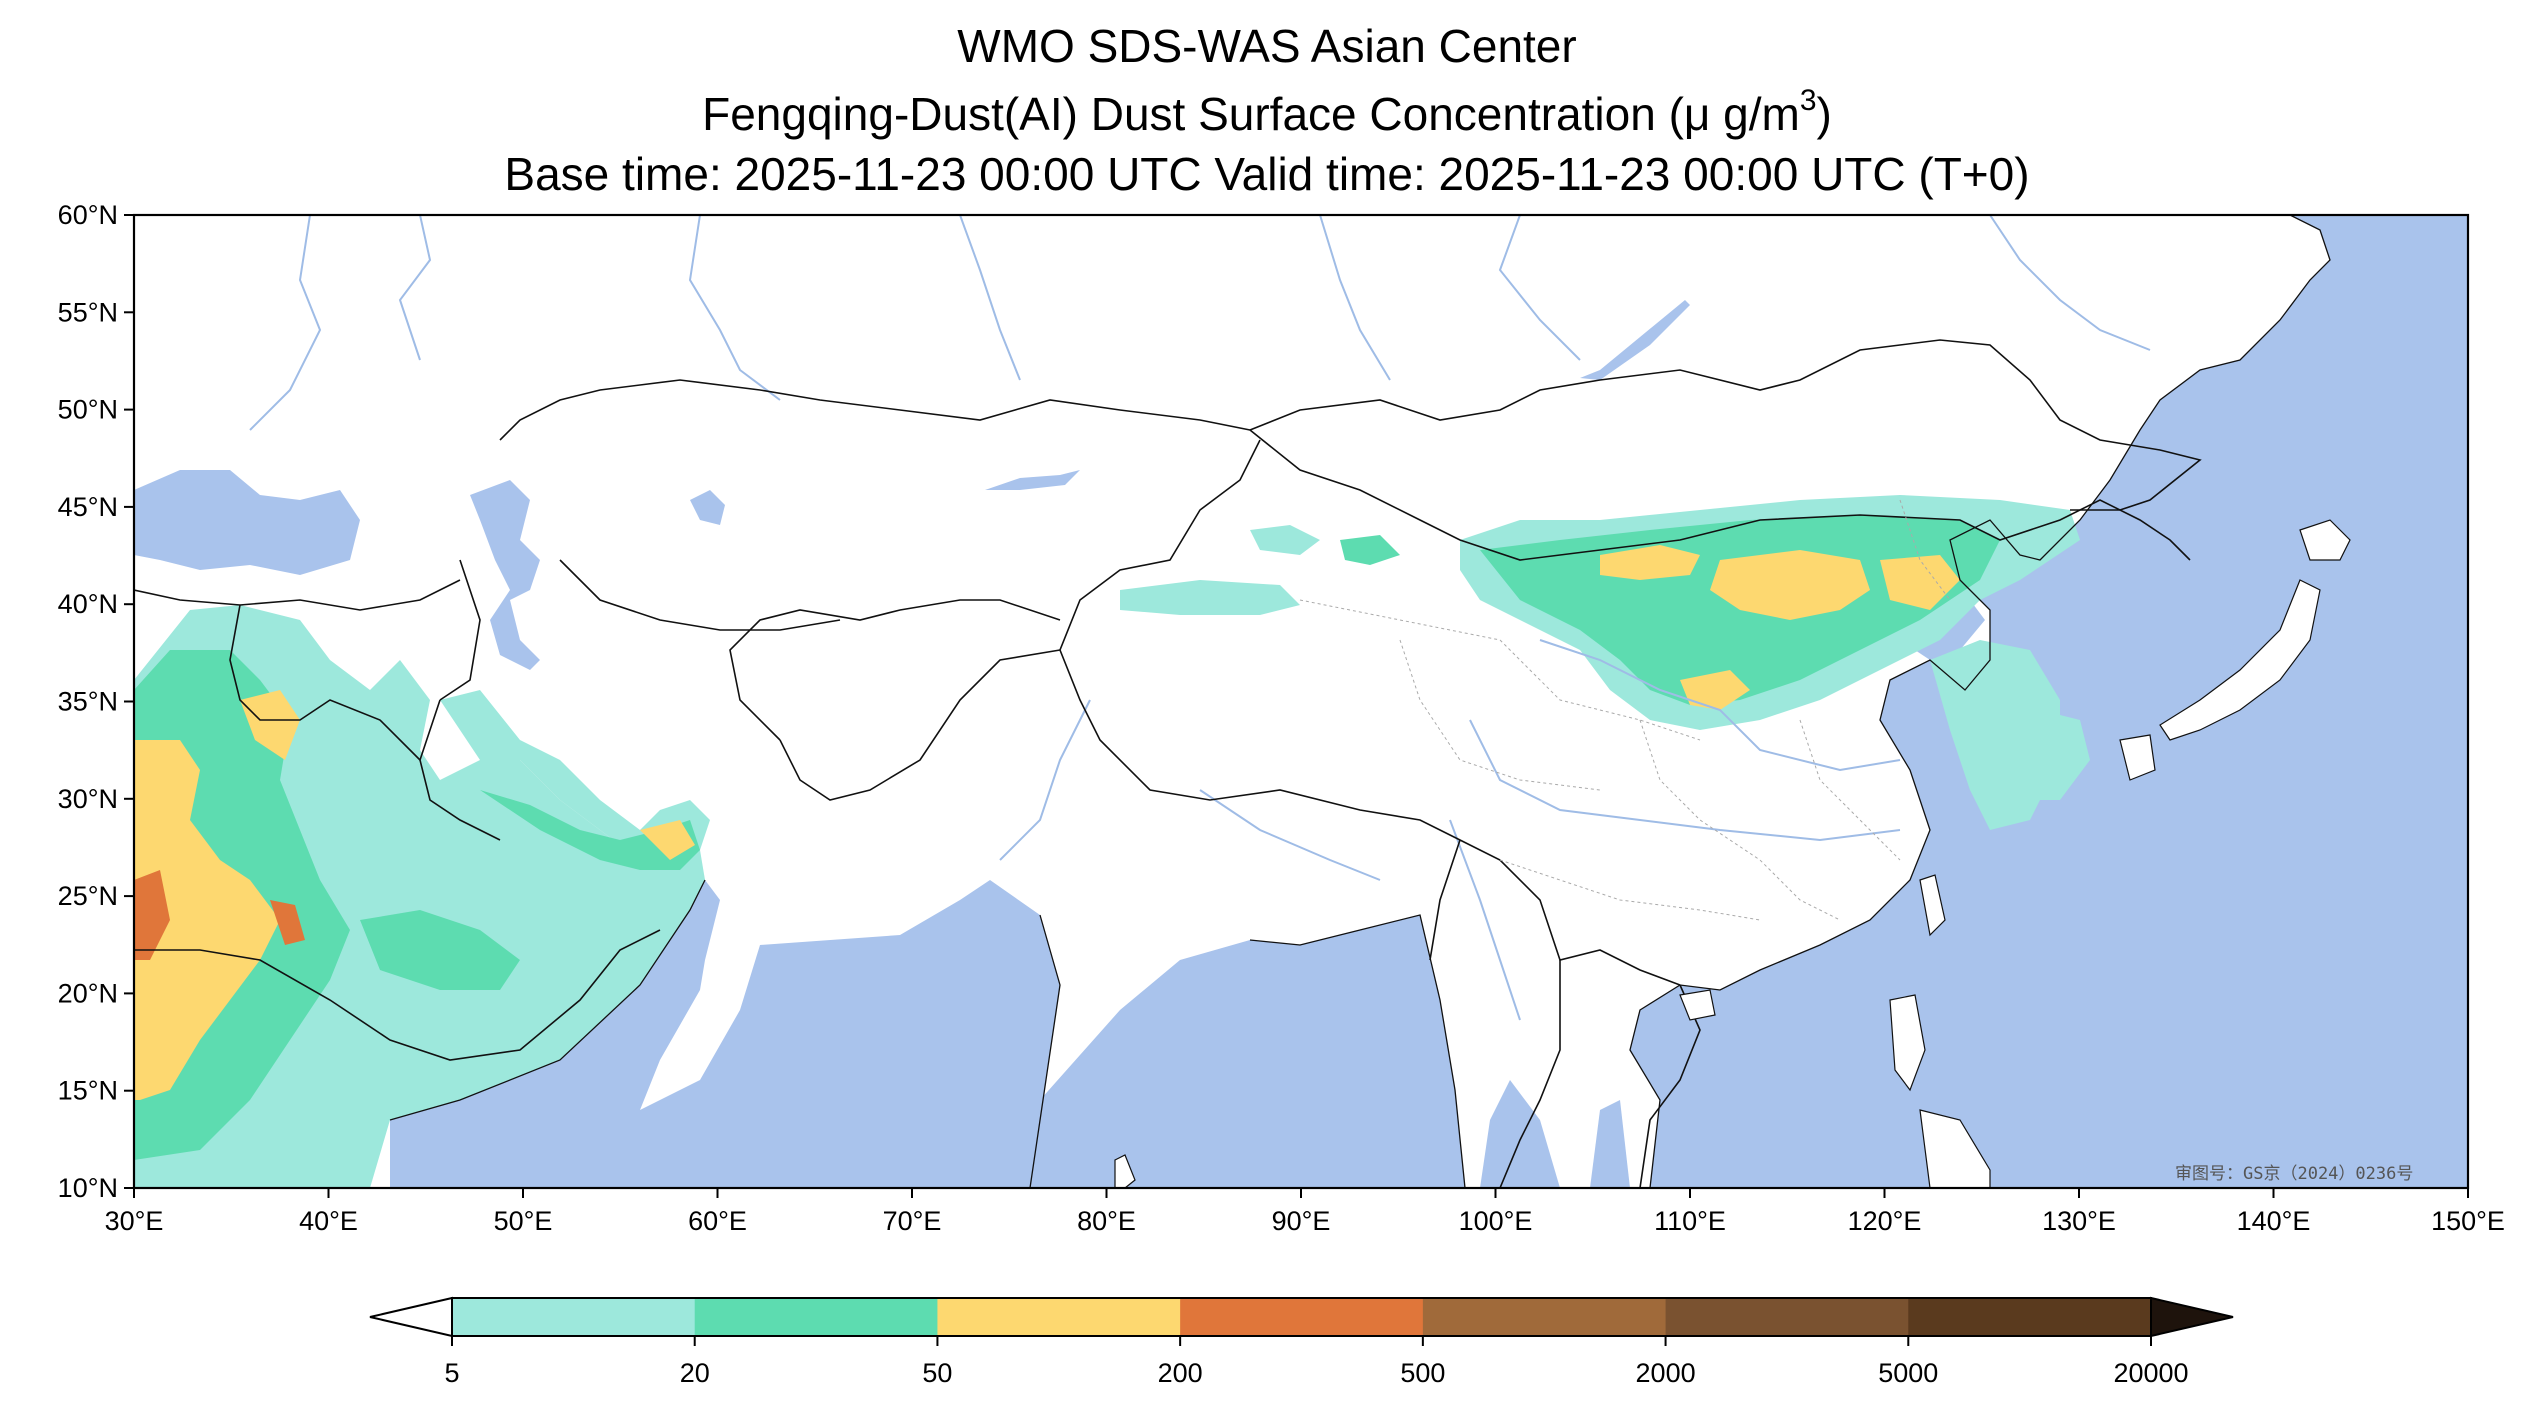 This screenshot has height=1421, width=2534. Describe the element at coordinates (287, 922) in the screenshot. I see `dust-region-saudi-peak` at that location.